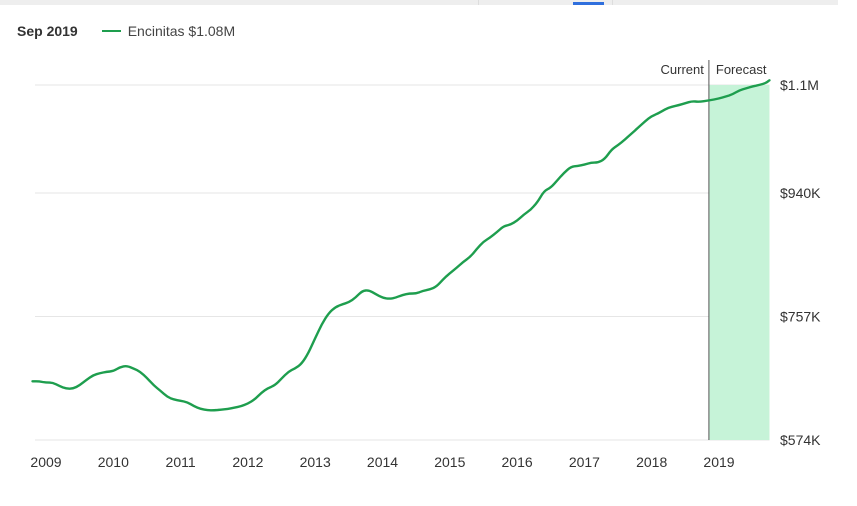  What do you see at coordinates (47, 31) in the screenshot?
I see `period-label: Sep 2019` at bounding box center [47, 31].